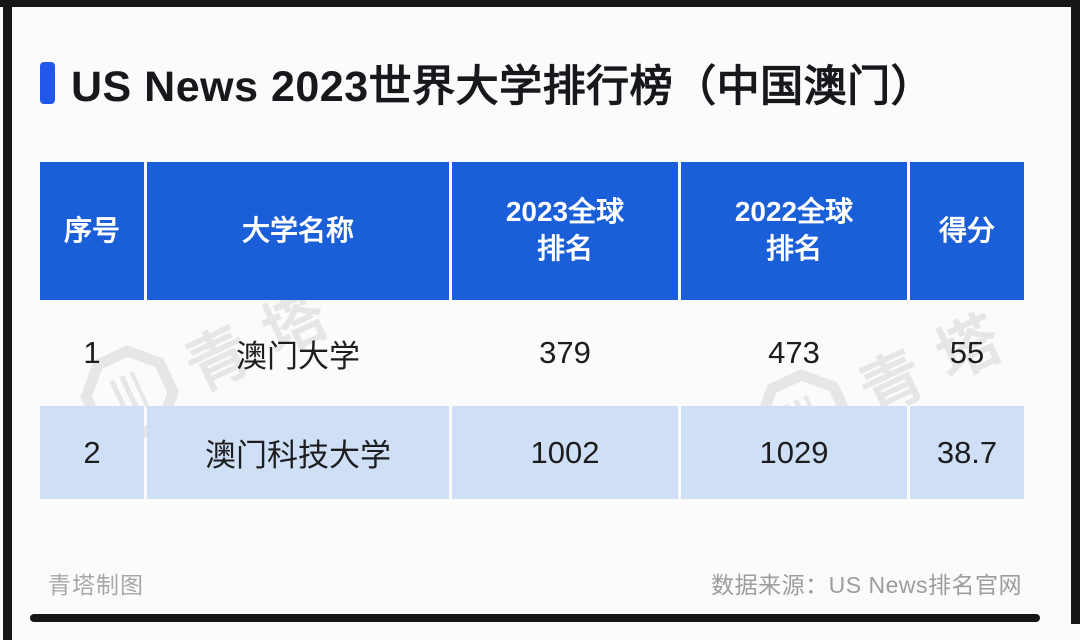 This screenshot has width=1080, height=640. Describe the element at coordinates (540, 3) in the screenshot. I see `frame-border-top` at that location.